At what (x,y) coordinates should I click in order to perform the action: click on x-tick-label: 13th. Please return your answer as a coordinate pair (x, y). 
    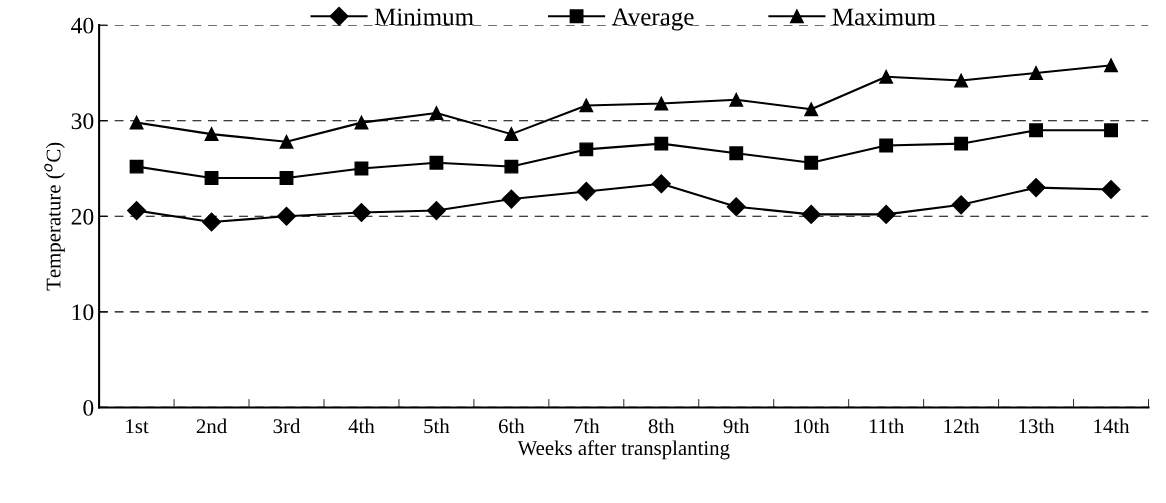
    Looking at the image, I should click on (1037, 426).